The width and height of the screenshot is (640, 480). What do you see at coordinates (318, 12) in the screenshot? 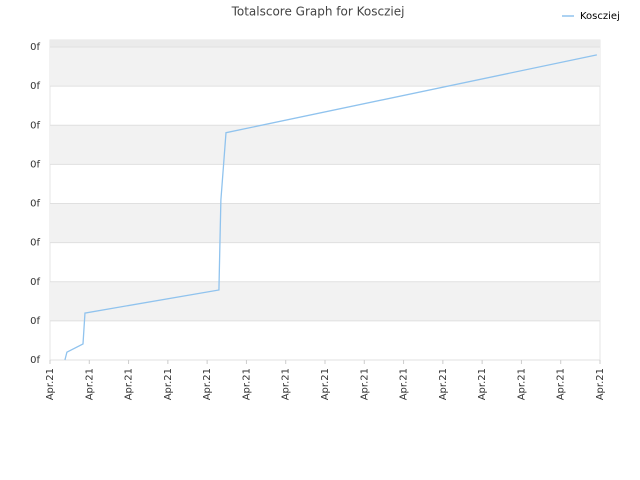
I see `chart-title: Totalscore Graph for Koscziej` at bounding box center [318, 12].